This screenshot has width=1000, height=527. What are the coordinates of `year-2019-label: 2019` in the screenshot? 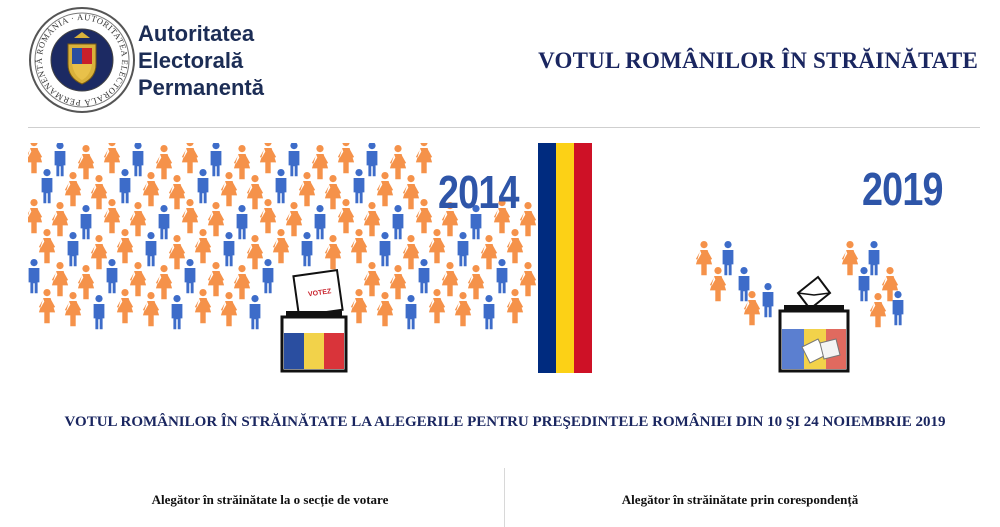 It's located at (902, 189).